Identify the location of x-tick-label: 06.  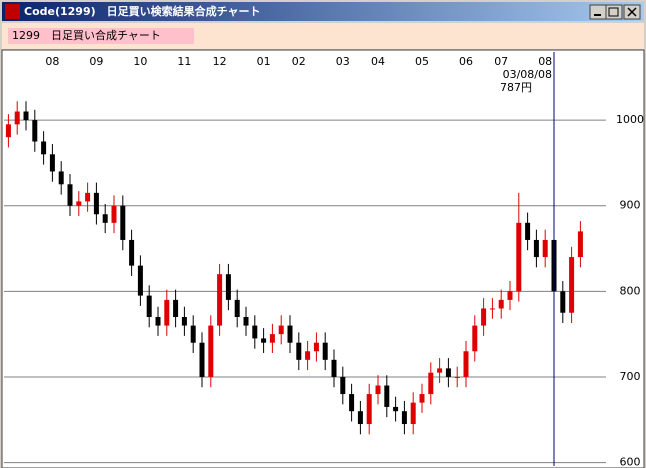
(466, 61).